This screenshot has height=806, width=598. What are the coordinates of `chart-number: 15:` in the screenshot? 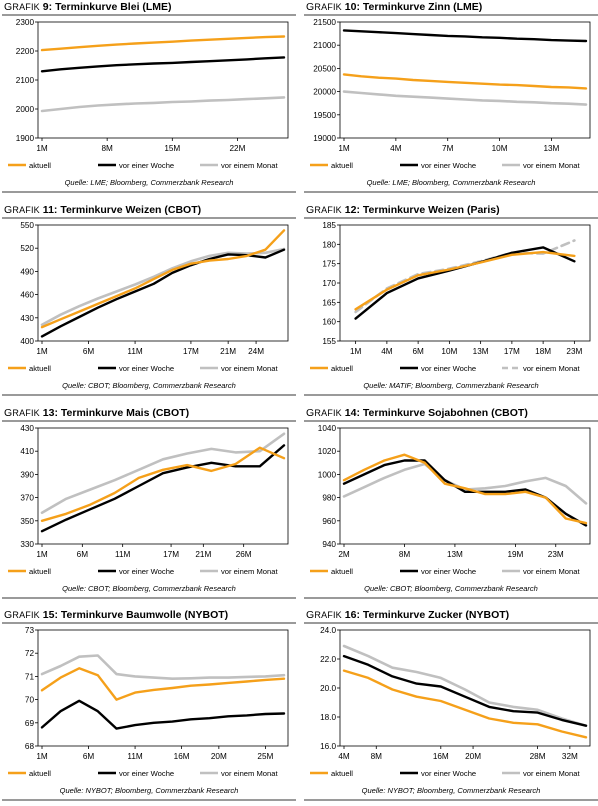 It's located at (50, 615).